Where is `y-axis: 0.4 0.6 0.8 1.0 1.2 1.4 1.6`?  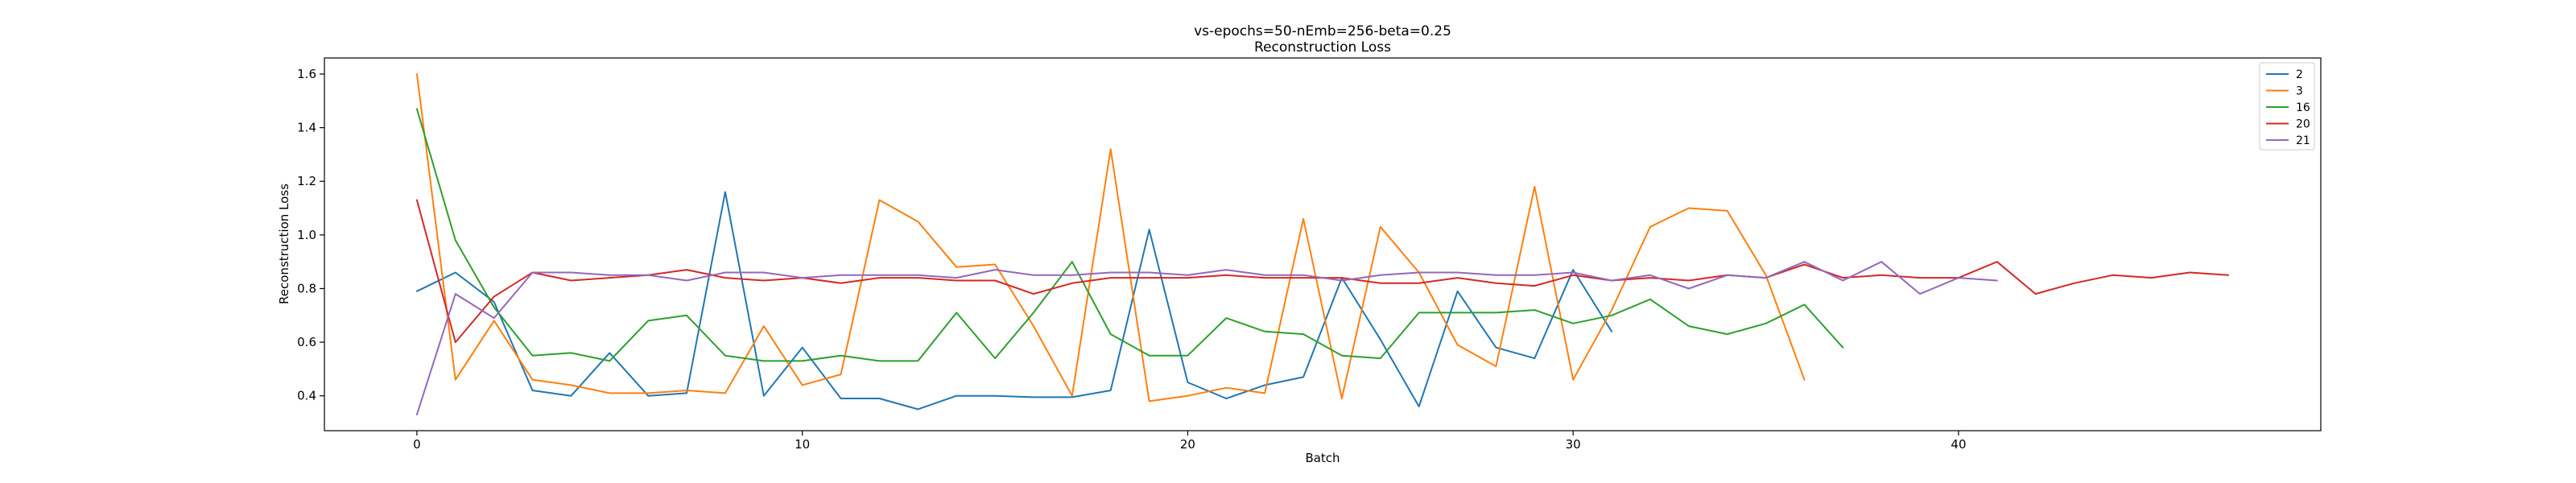 y-axis: 0.4 0.6 0.8 1.0 1.2 1.4 1.6 is located at coordinates (310, 235).